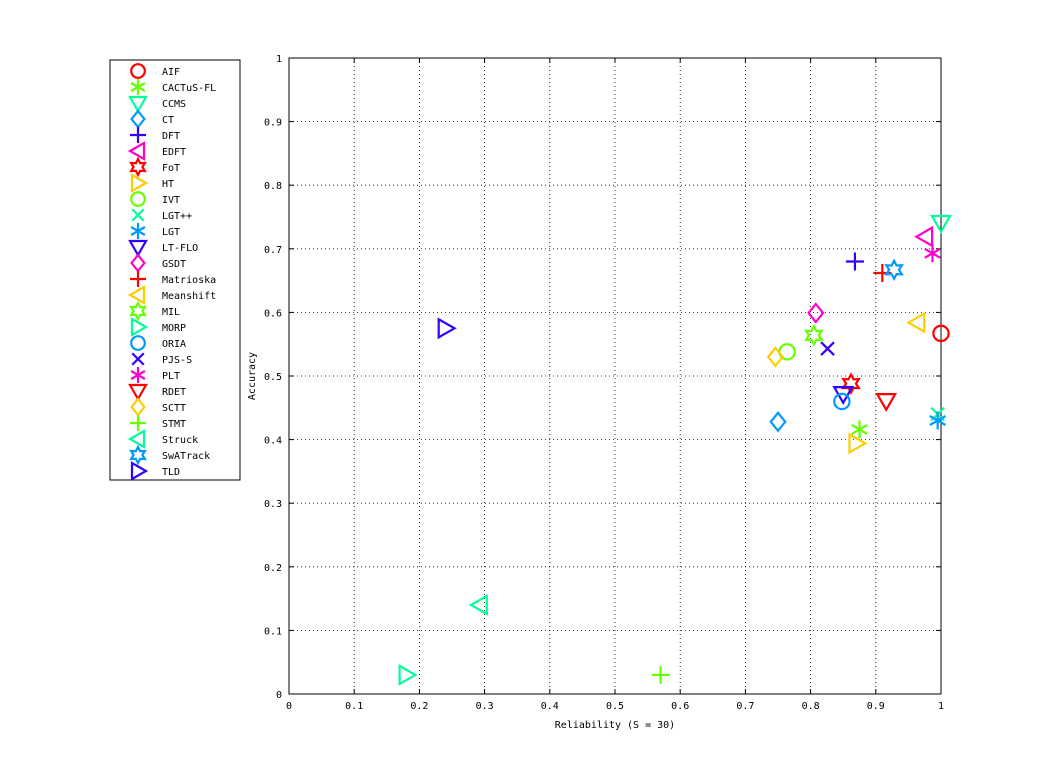 Image resolution: width=1040 pixels, height=780 pixels. I want to click on data-point-ht, so click(858, 443).